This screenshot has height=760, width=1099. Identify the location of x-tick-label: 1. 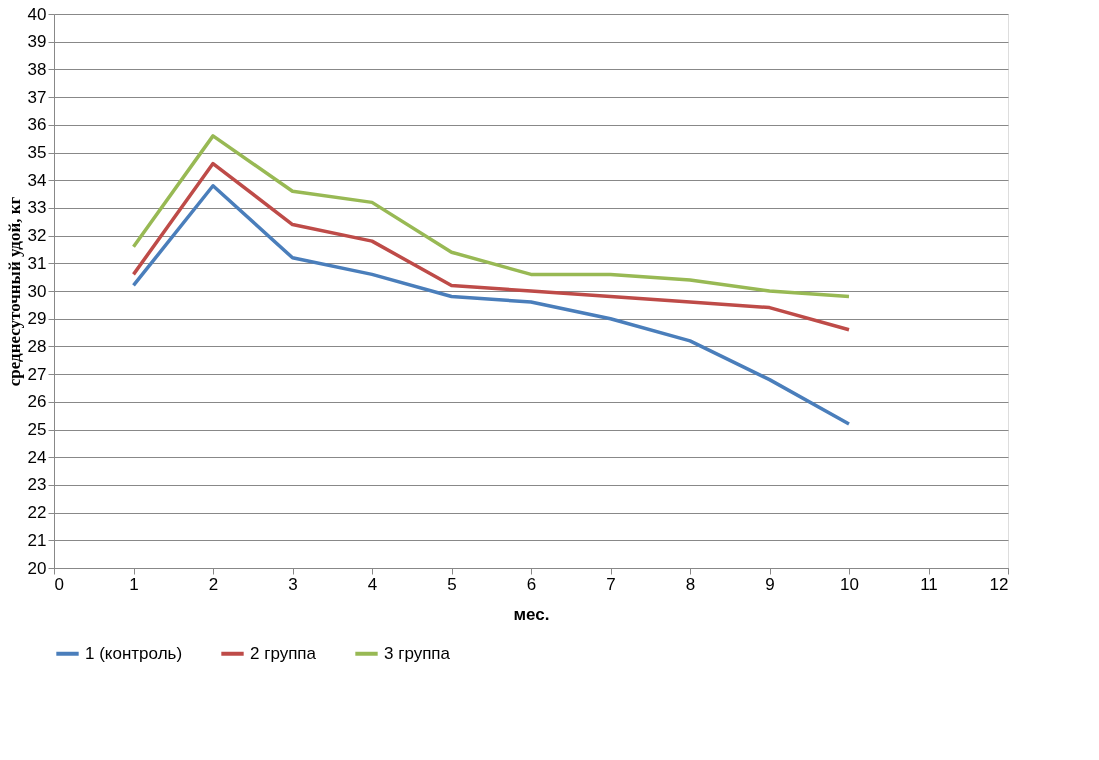
(134, 584).